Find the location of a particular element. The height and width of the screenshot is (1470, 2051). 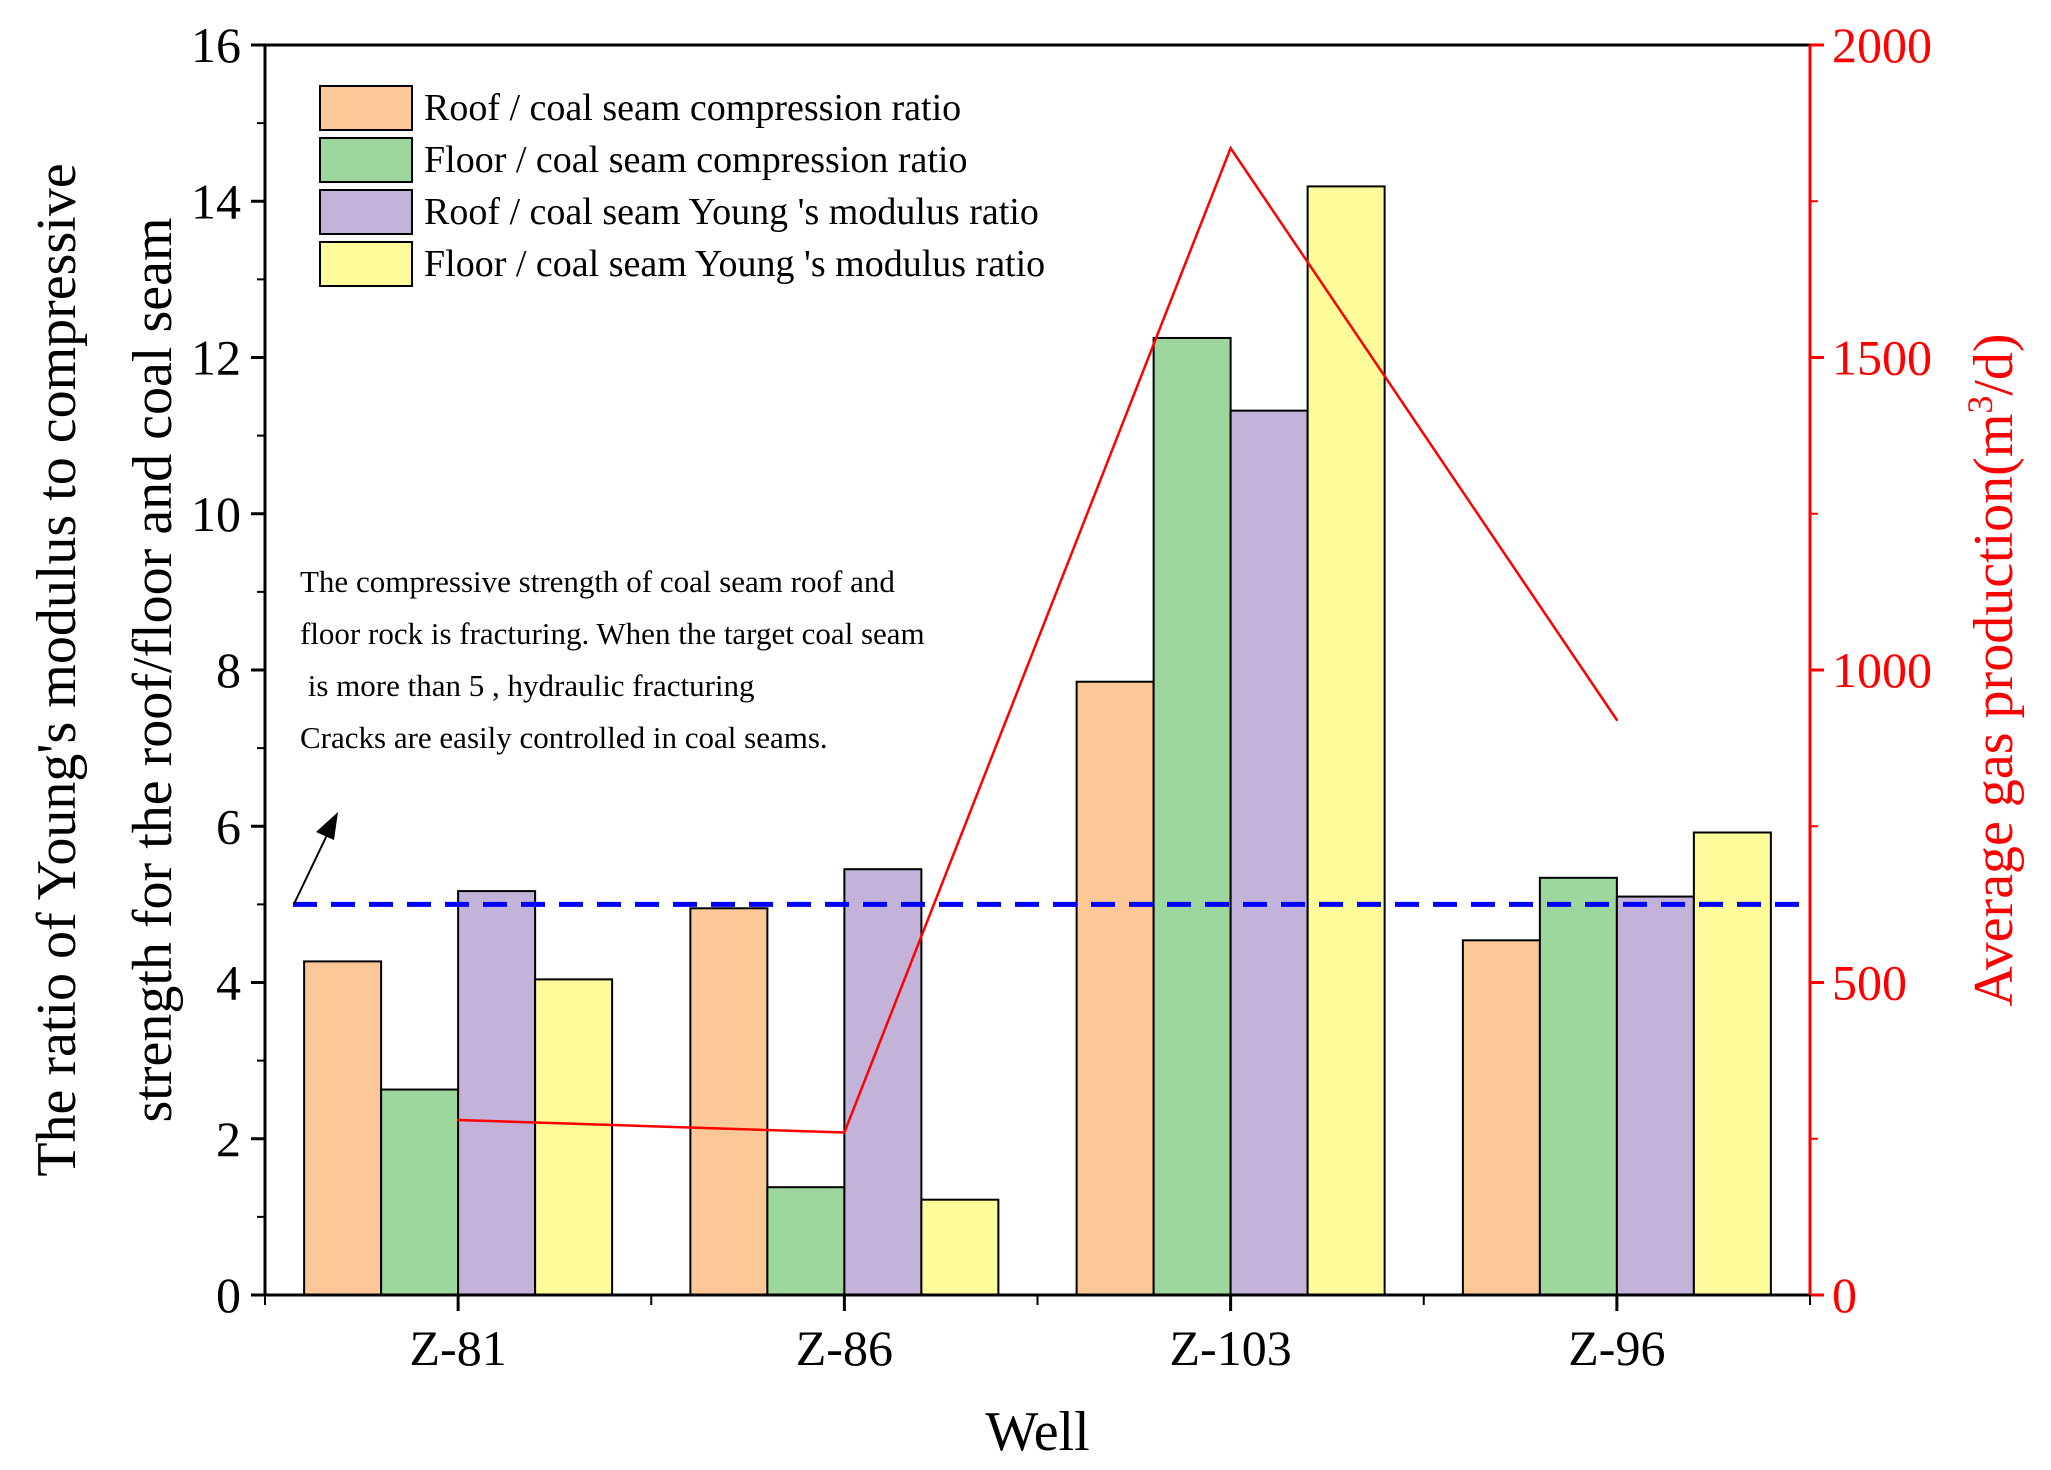

y2-axis-title-main: Average gas production(m is located at coordinates (1994, 710).